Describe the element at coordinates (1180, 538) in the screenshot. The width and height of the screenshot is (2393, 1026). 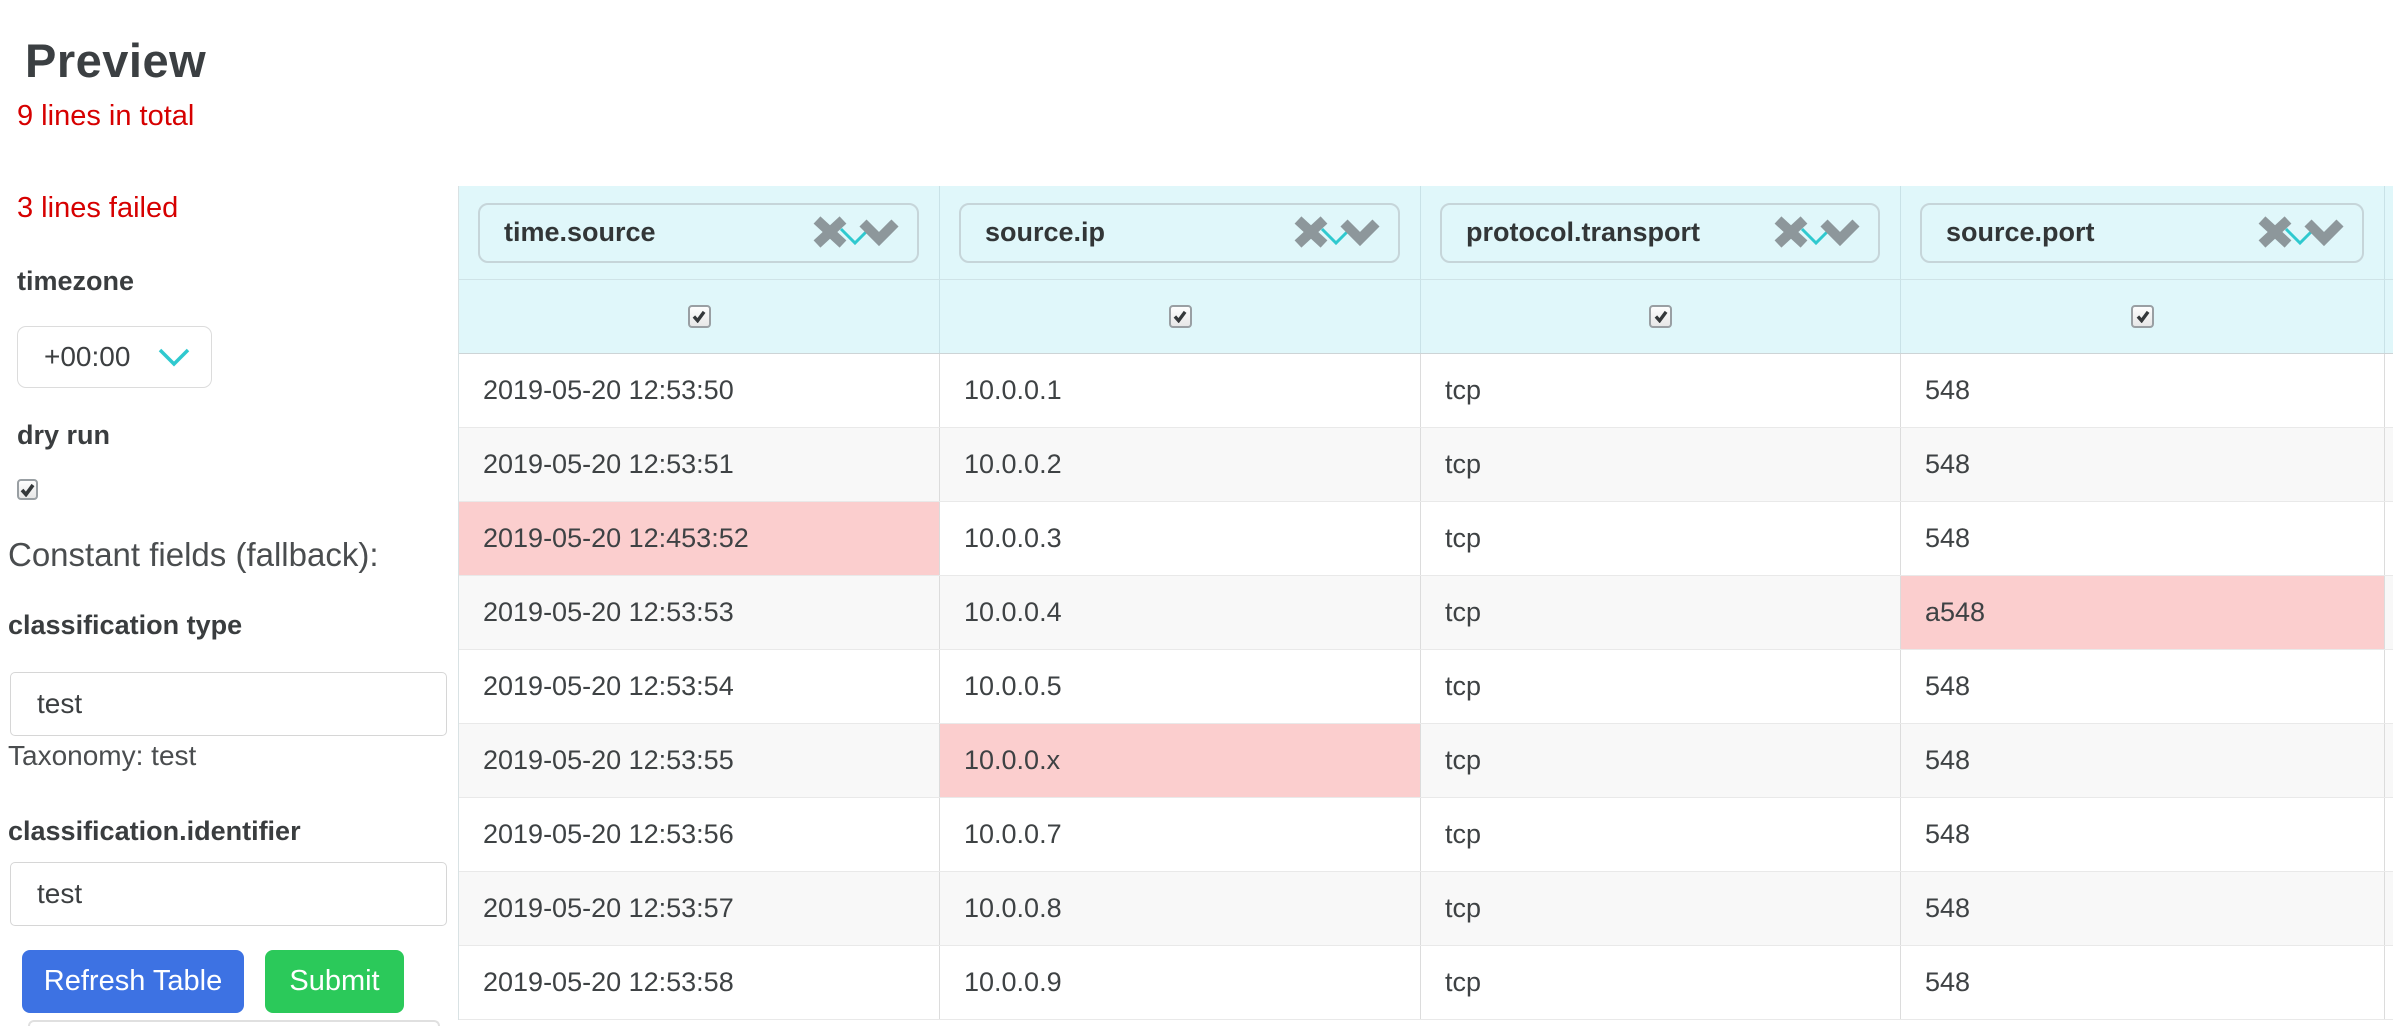
I see `cell-source.ip: 10.0.0.3` at that location.